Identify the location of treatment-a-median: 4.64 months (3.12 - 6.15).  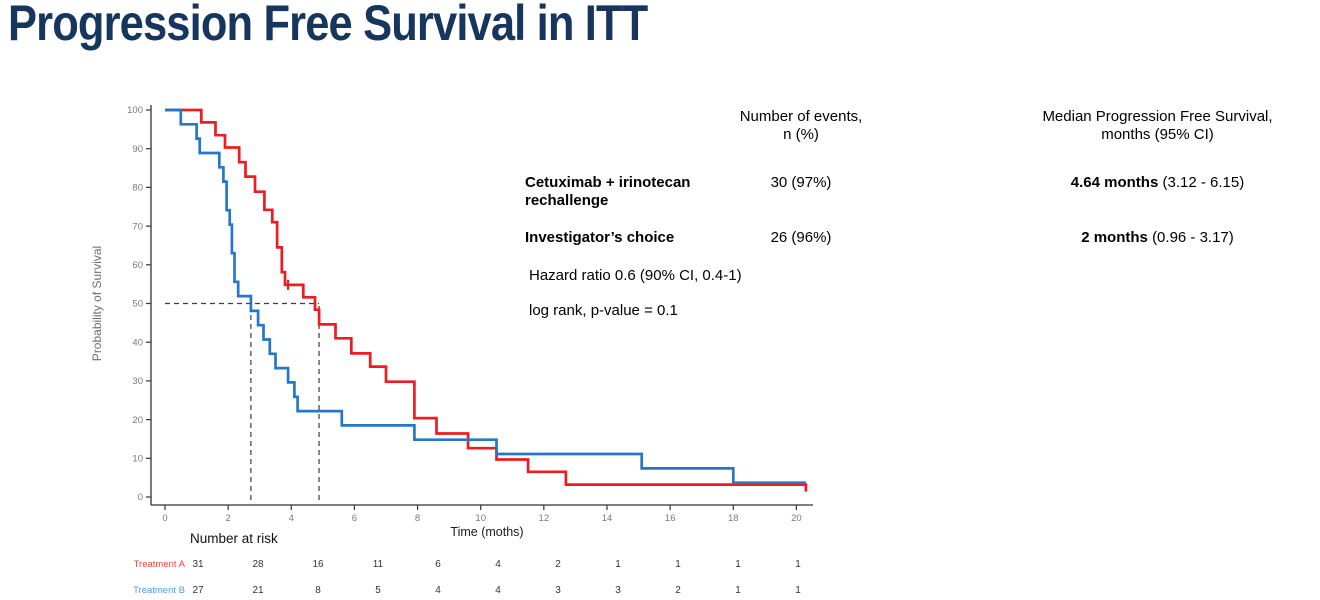
(1157, 183).